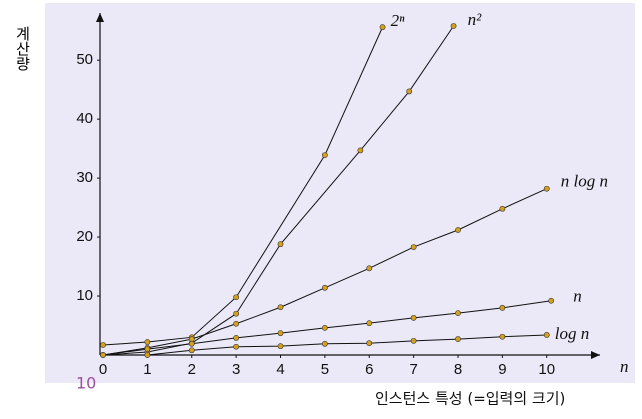 The image size is (642, 419). What do you see at coordinates (325, 369) in the screenshot?
I see `x-tick-label: 5` at bounding box center [325, 369].